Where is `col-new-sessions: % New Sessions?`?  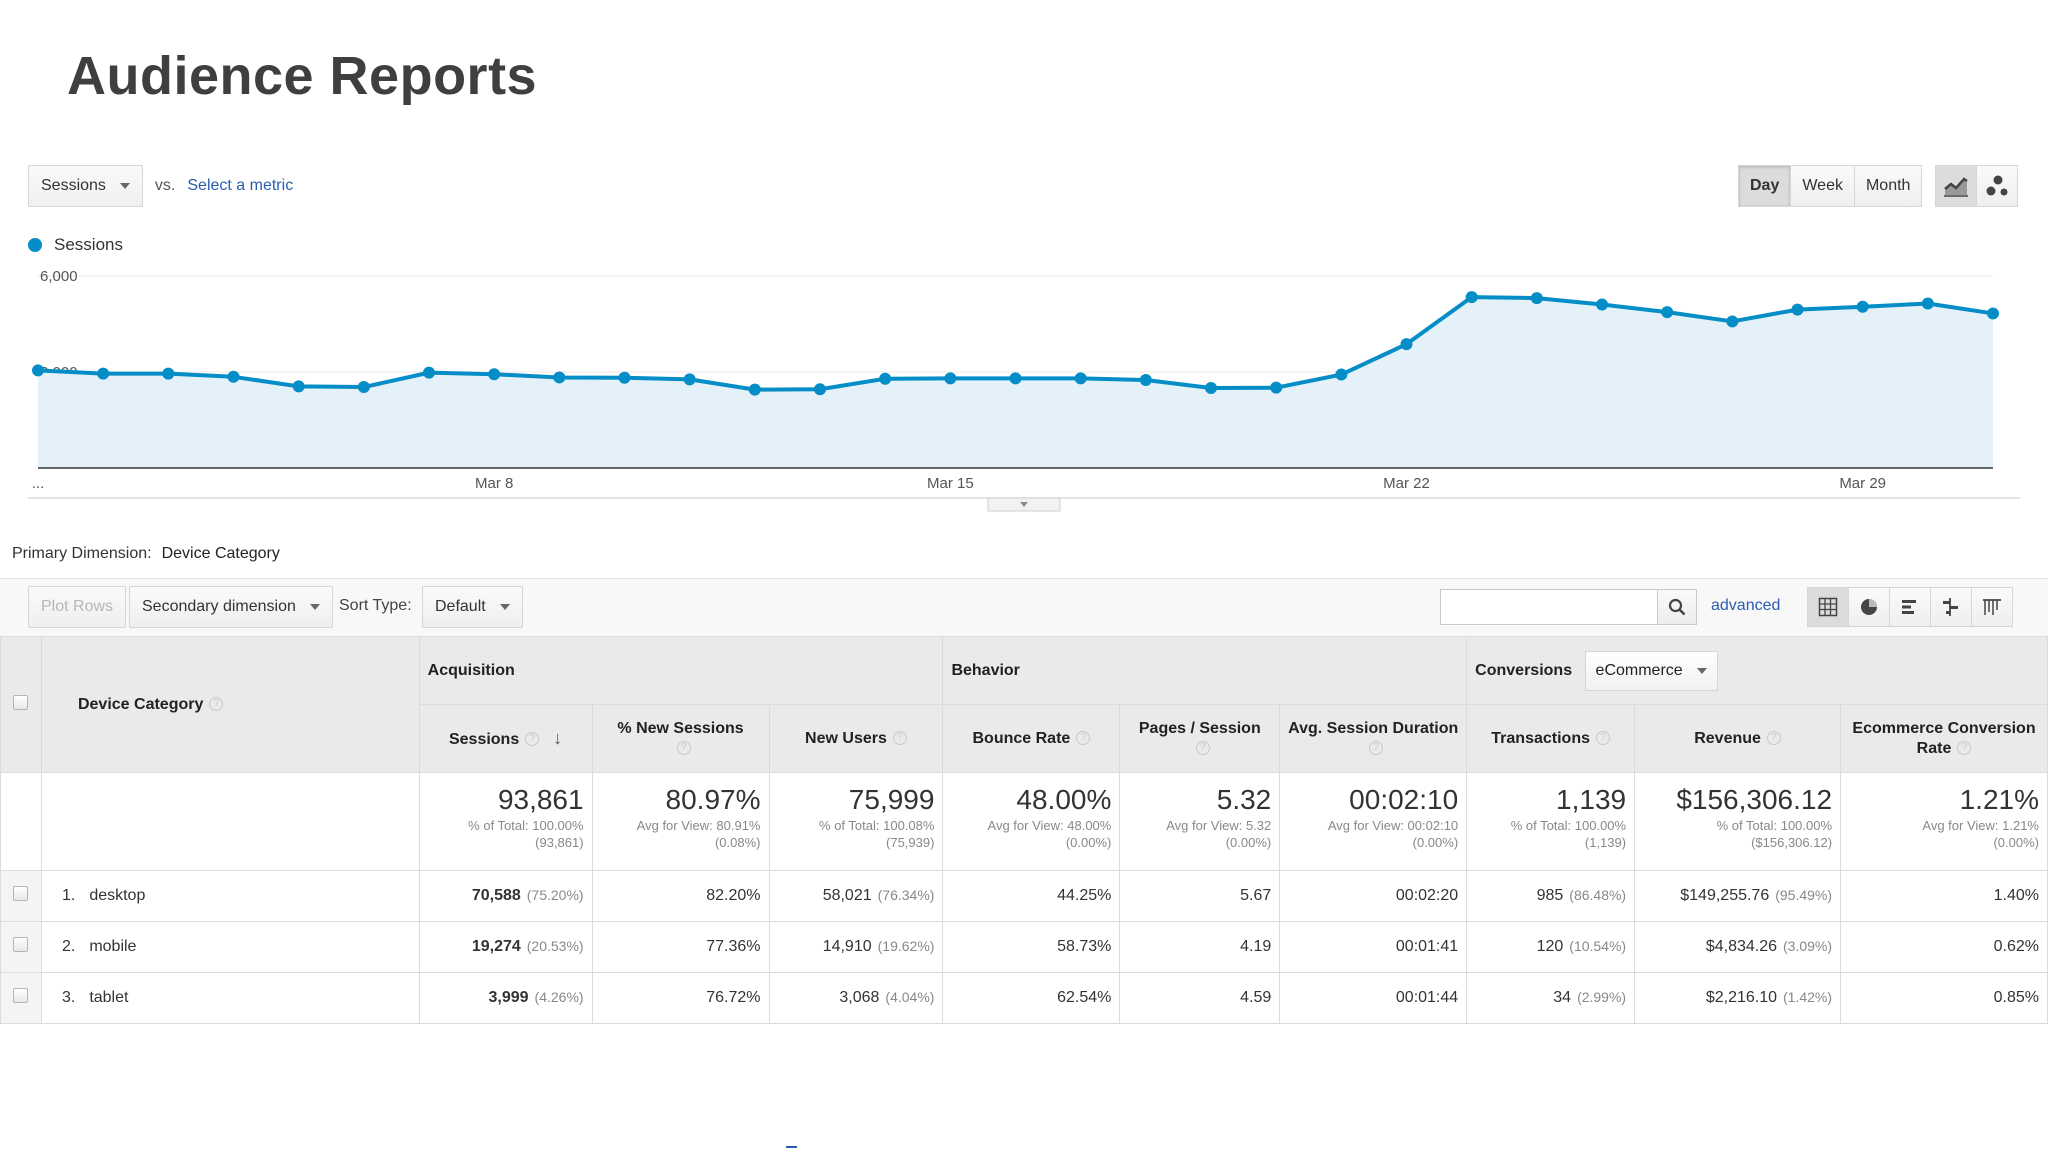 col-new-sessions: % New Sessions? is located at coordinates (680, 738).